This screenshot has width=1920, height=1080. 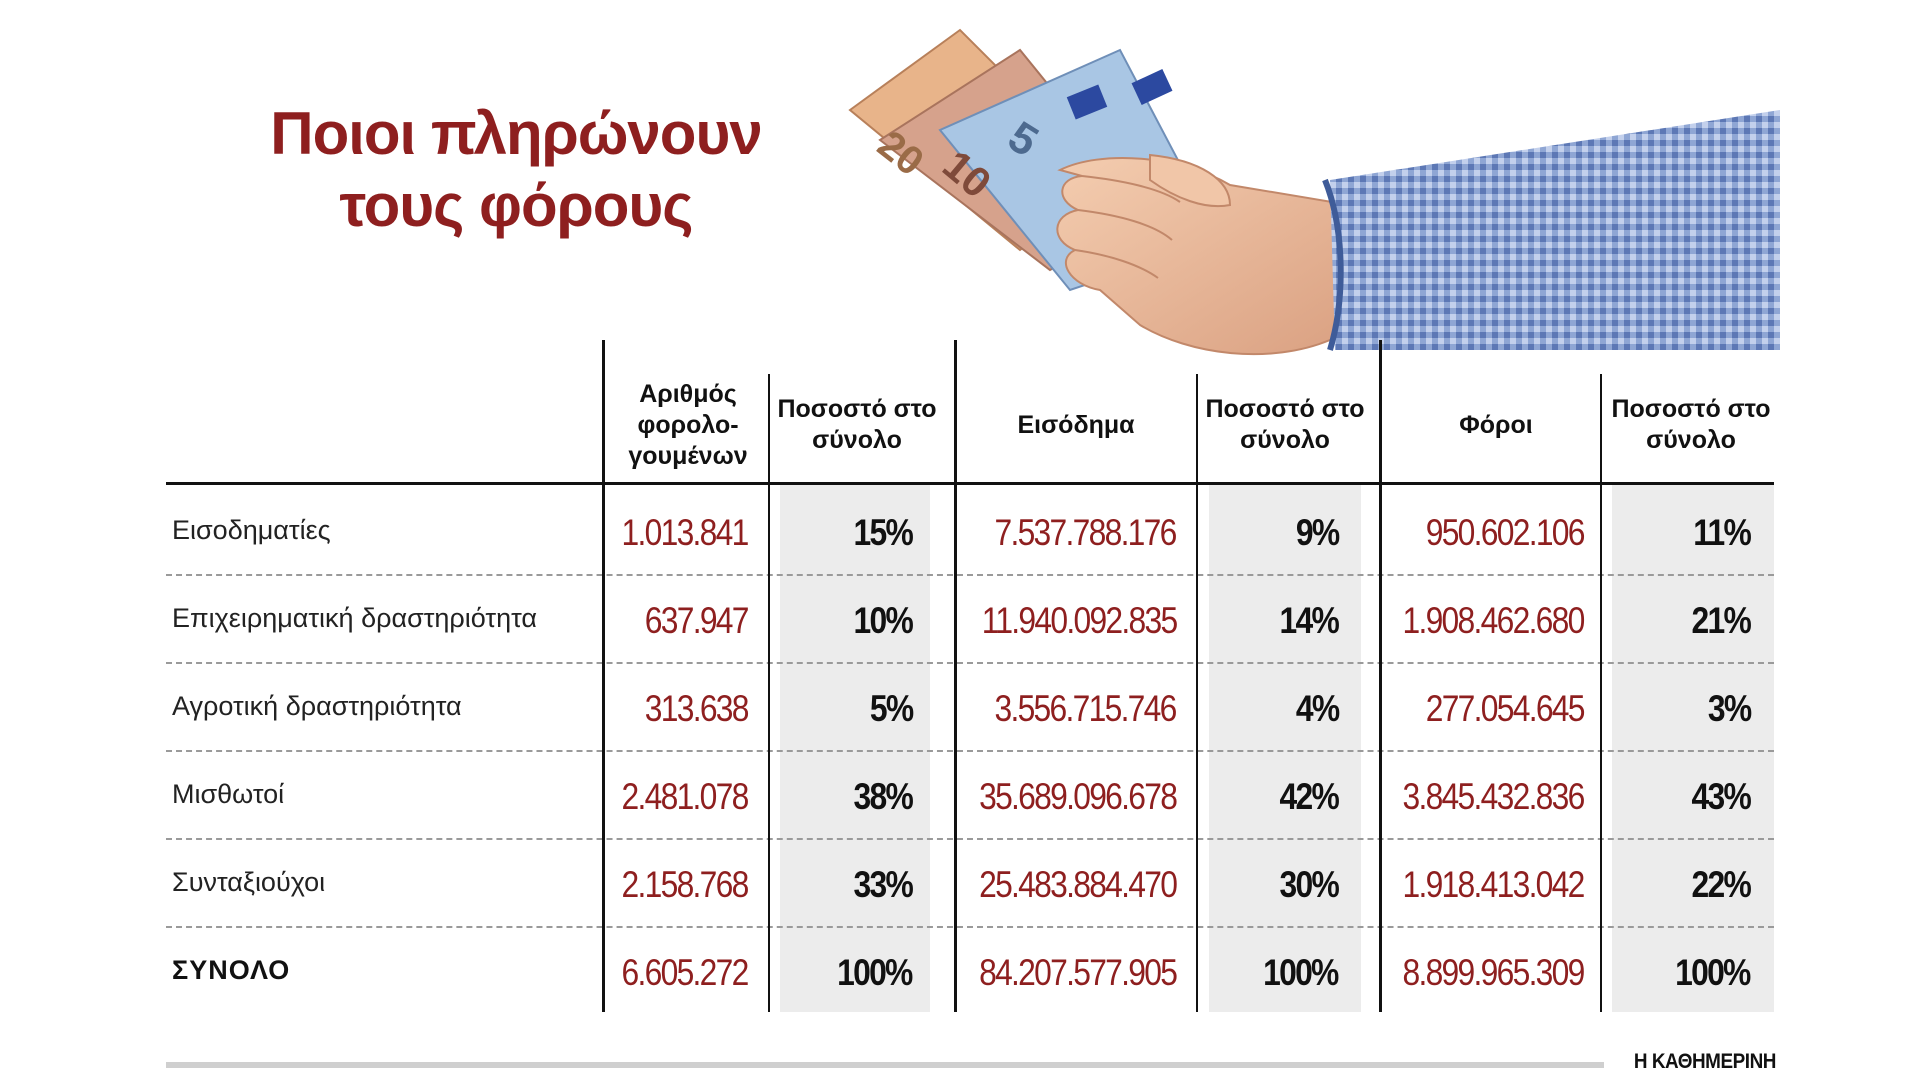 I want to click on percent-cell: 15%, so click(x=883, y=532).